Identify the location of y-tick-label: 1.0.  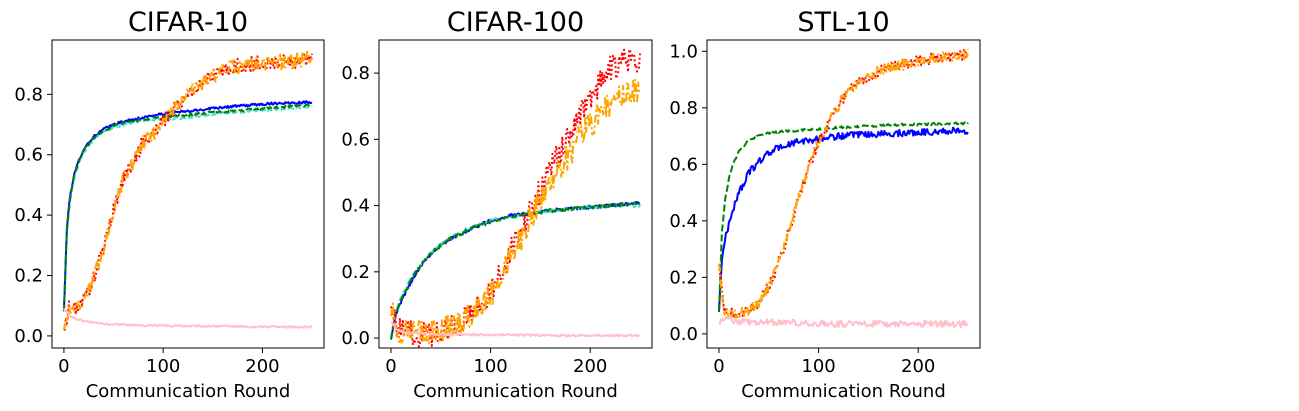
(683, 51).